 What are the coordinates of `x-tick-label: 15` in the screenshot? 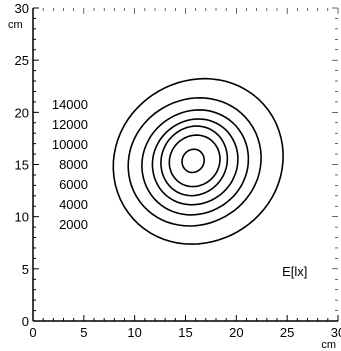 It's located at (185, 332).